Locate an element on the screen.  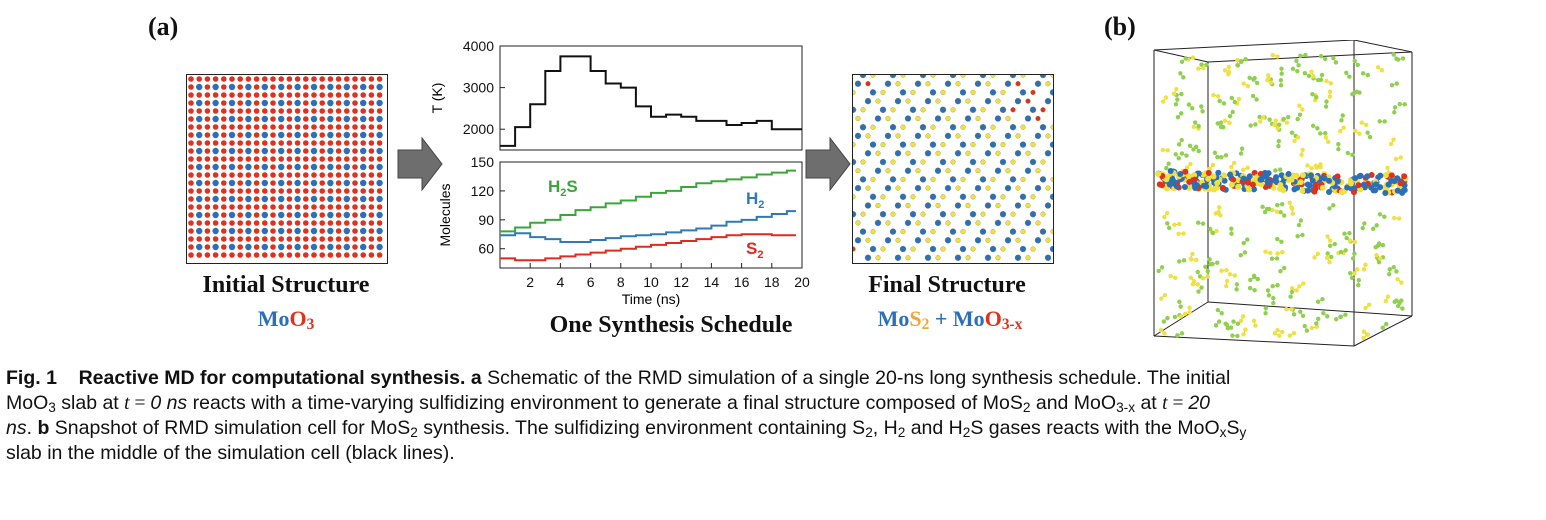
final-formula: MoS2 + MoO3-x is located at coordinates (950, 319).